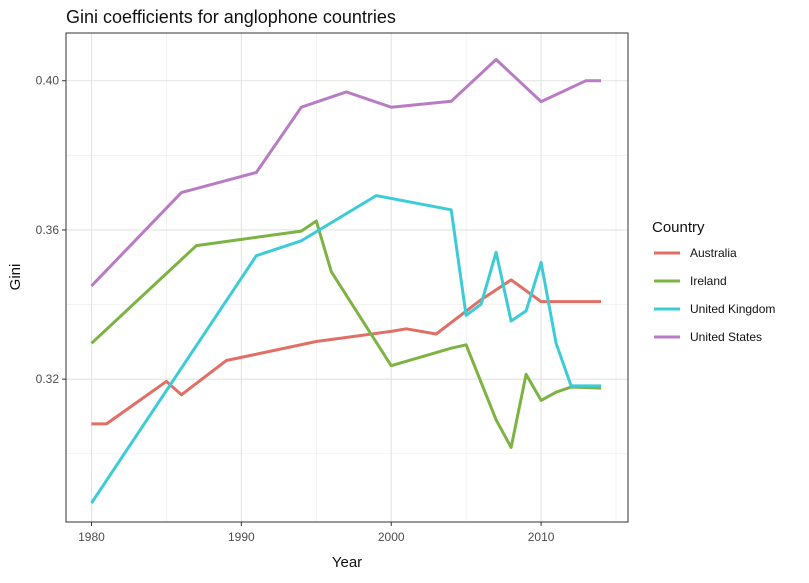 The width and height of the screenshot is (809, 583). What do you see at coordinates (708, 281) in the screenshot?
I see `legend-label: Ireland` at bounding box center [708, 281].